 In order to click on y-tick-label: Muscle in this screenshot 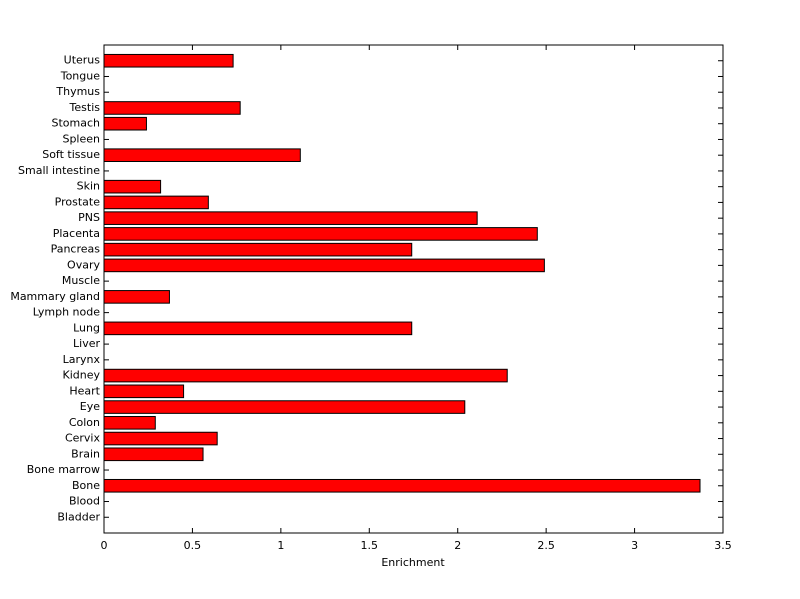, I will do `click(81, 280)`.